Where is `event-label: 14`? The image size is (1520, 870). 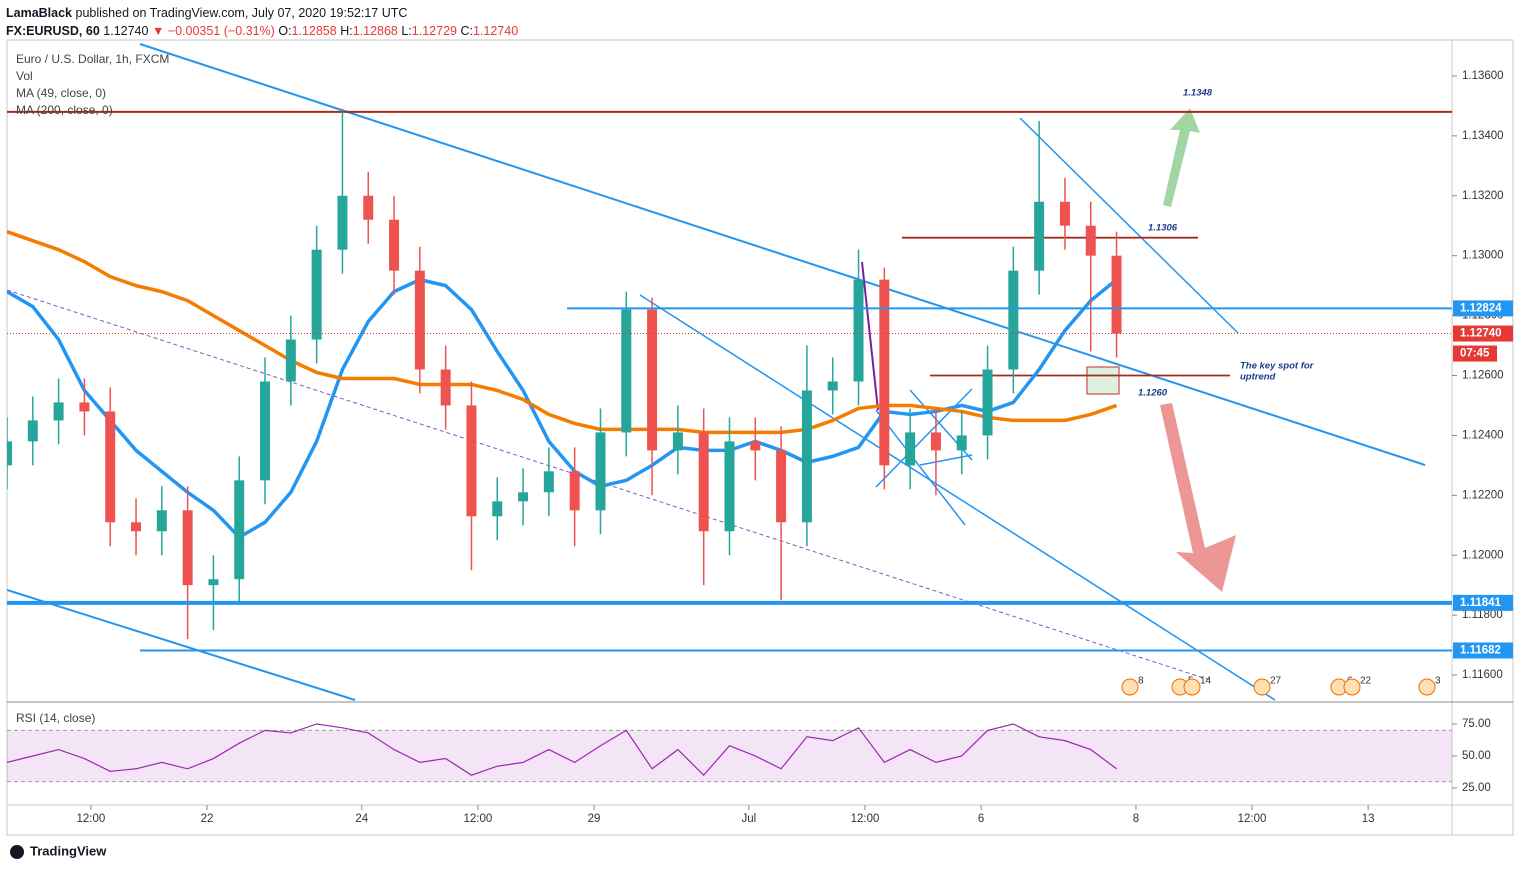
event-label: 14 is located at coordinates (1206, 681).